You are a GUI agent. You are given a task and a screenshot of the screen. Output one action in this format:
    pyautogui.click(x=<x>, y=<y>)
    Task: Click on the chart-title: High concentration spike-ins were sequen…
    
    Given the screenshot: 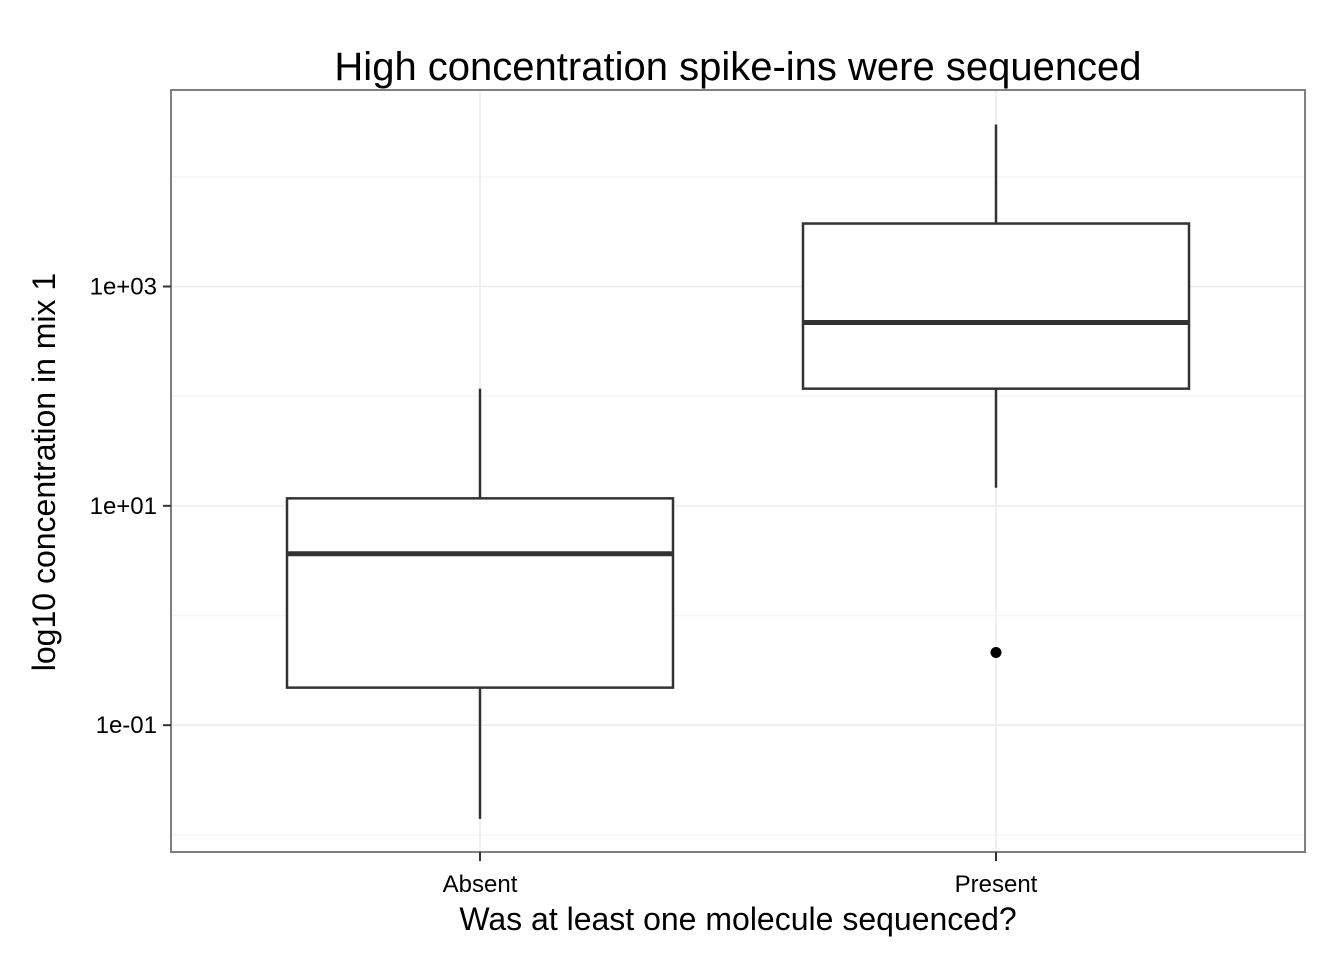 What is the action you would take?
    pyautogui.click(x=737, y=67)
    